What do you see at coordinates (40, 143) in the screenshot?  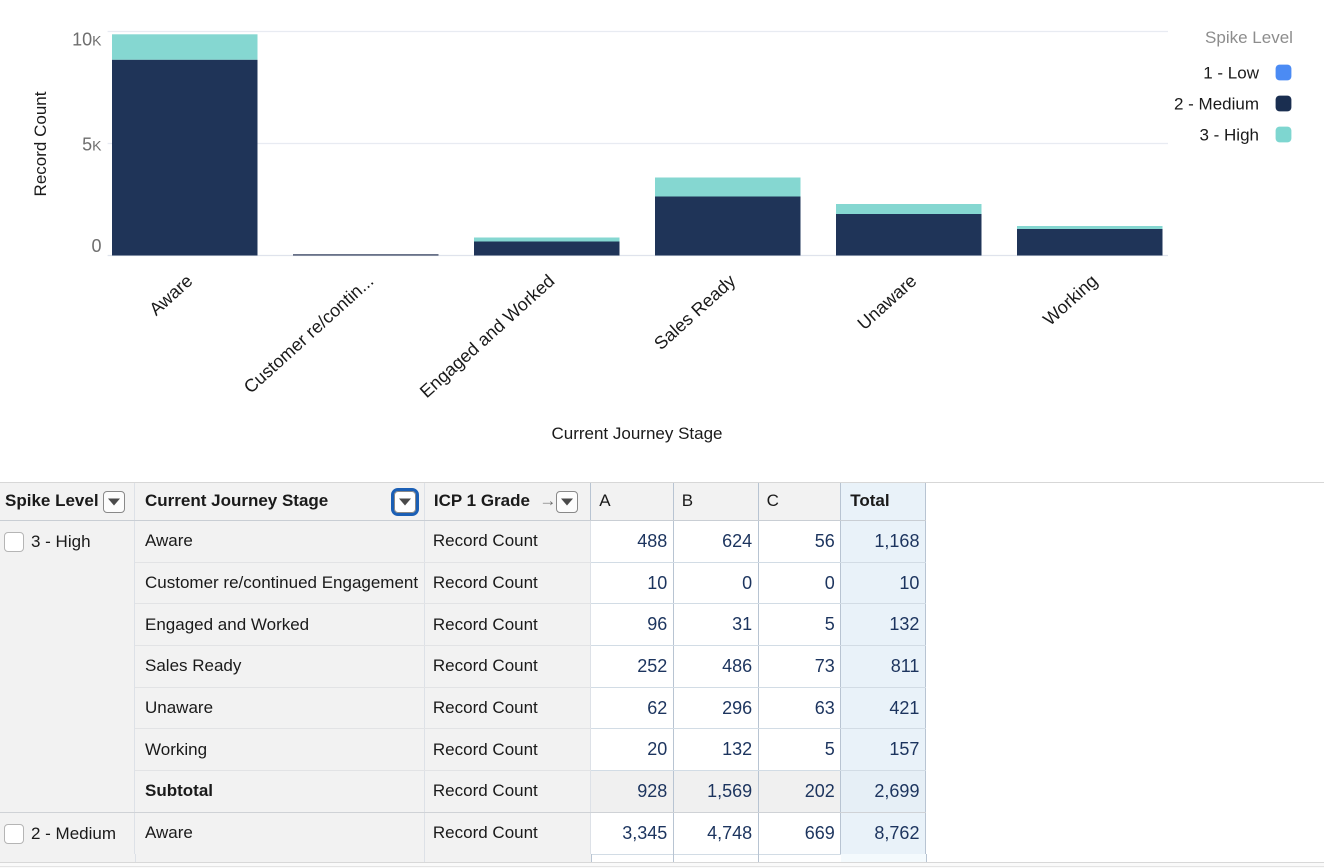 I see `svg-text: Record Count` at bounding box center [40, 143].